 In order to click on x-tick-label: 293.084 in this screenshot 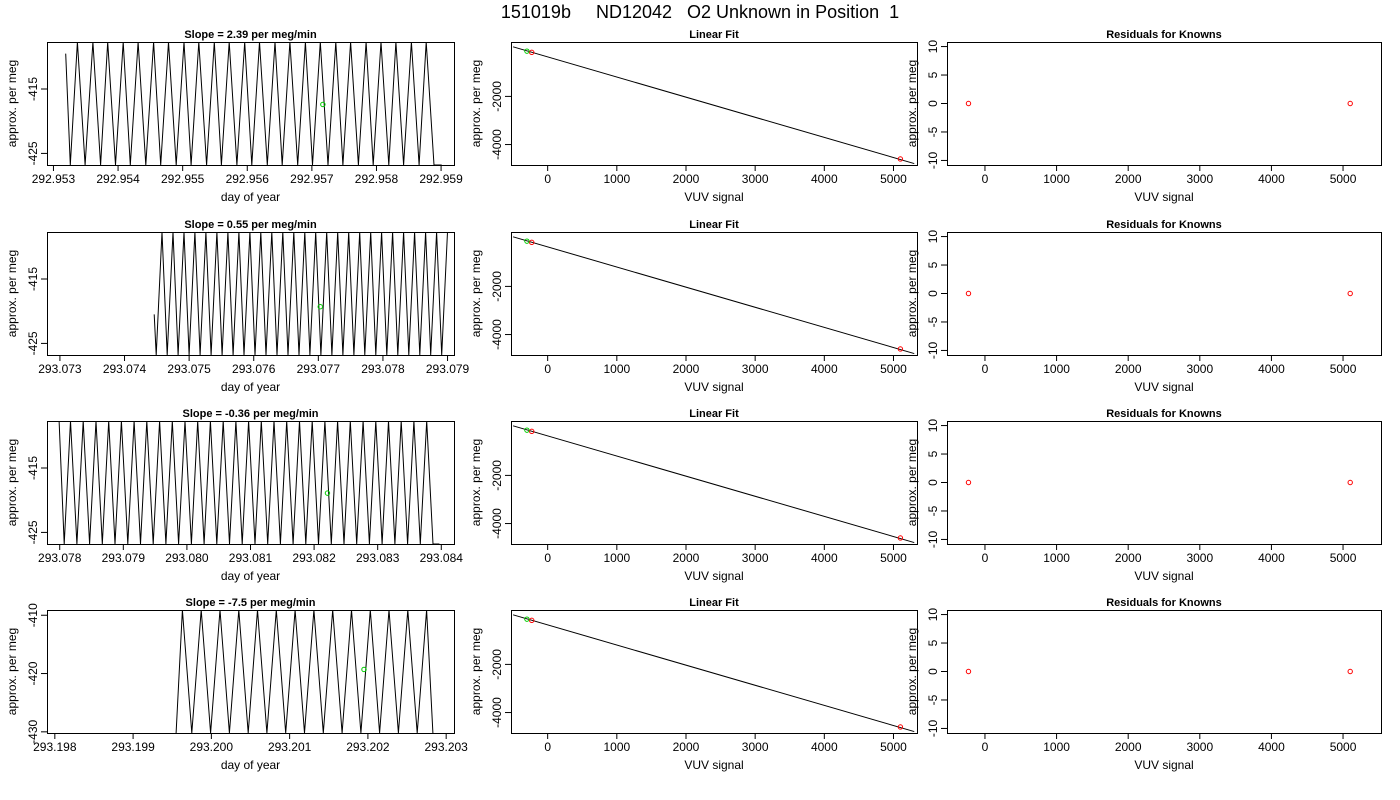, I will do `click(442, 558)`.